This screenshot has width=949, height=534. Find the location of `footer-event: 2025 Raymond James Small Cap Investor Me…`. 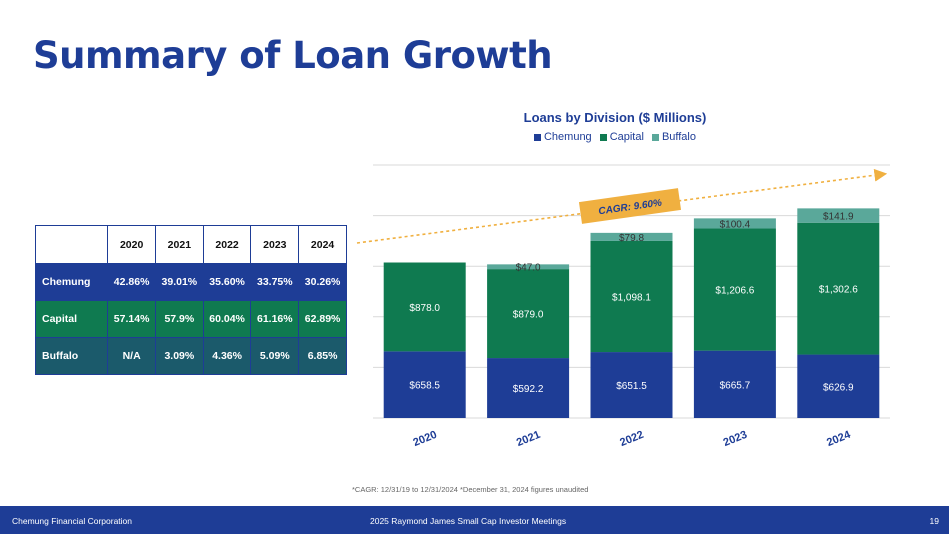

footer-event: 2025 Raymond James Small Cap Investor Me… is located at coordinates (468, 521).